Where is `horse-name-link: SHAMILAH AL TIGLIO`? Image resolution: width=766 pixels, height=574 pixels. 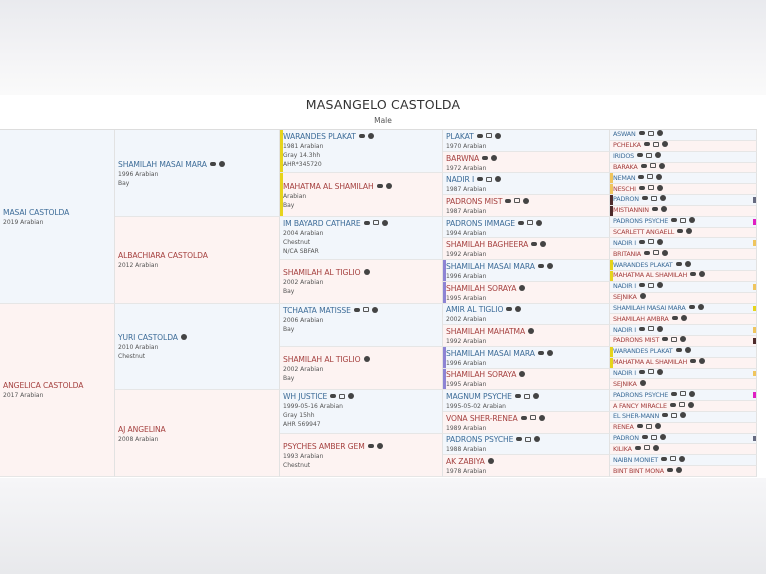 horse-name-link: SHAMILAH AL TIGLIO is located at coordinates (322, 360).